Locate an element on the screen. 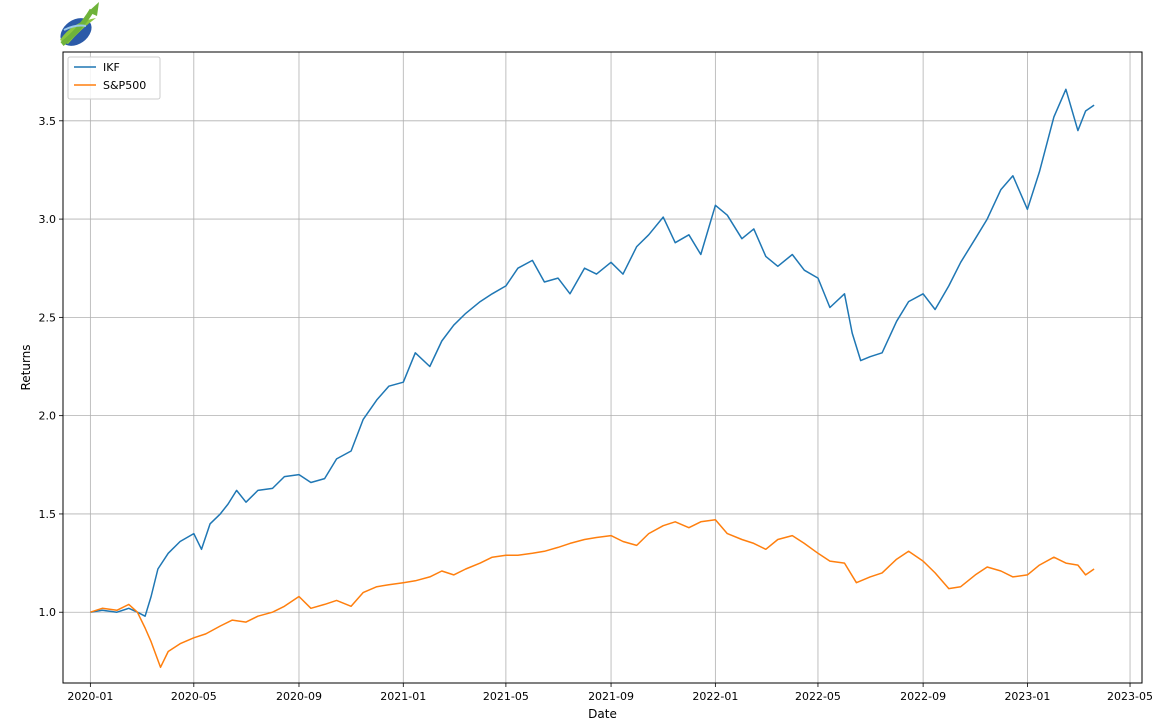 The height and width of the screenshot is (721, 1162). logo-icon is located at coordinates (79, 24).